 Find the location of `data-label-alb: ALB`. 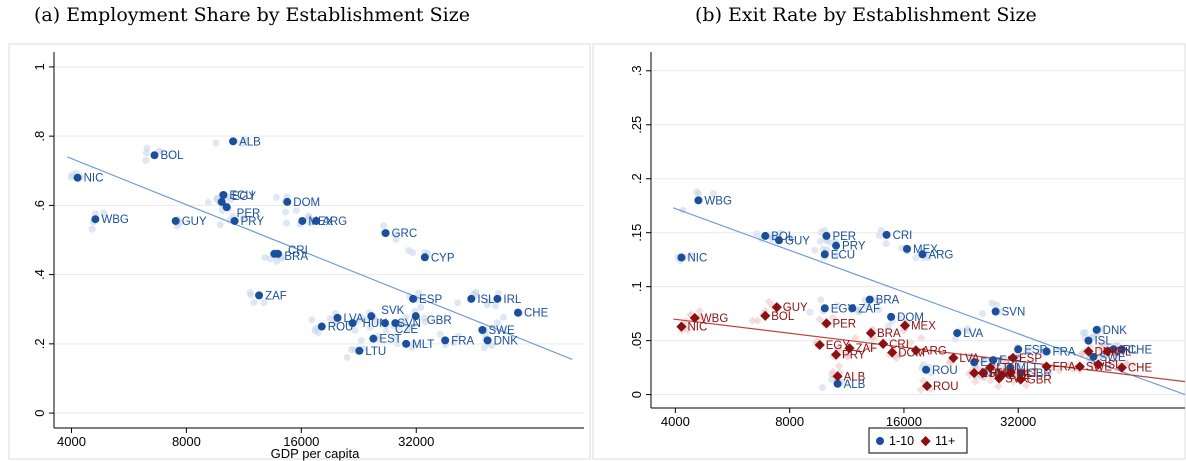

data-label-alb: ALB is located at coordinates (250, 142).